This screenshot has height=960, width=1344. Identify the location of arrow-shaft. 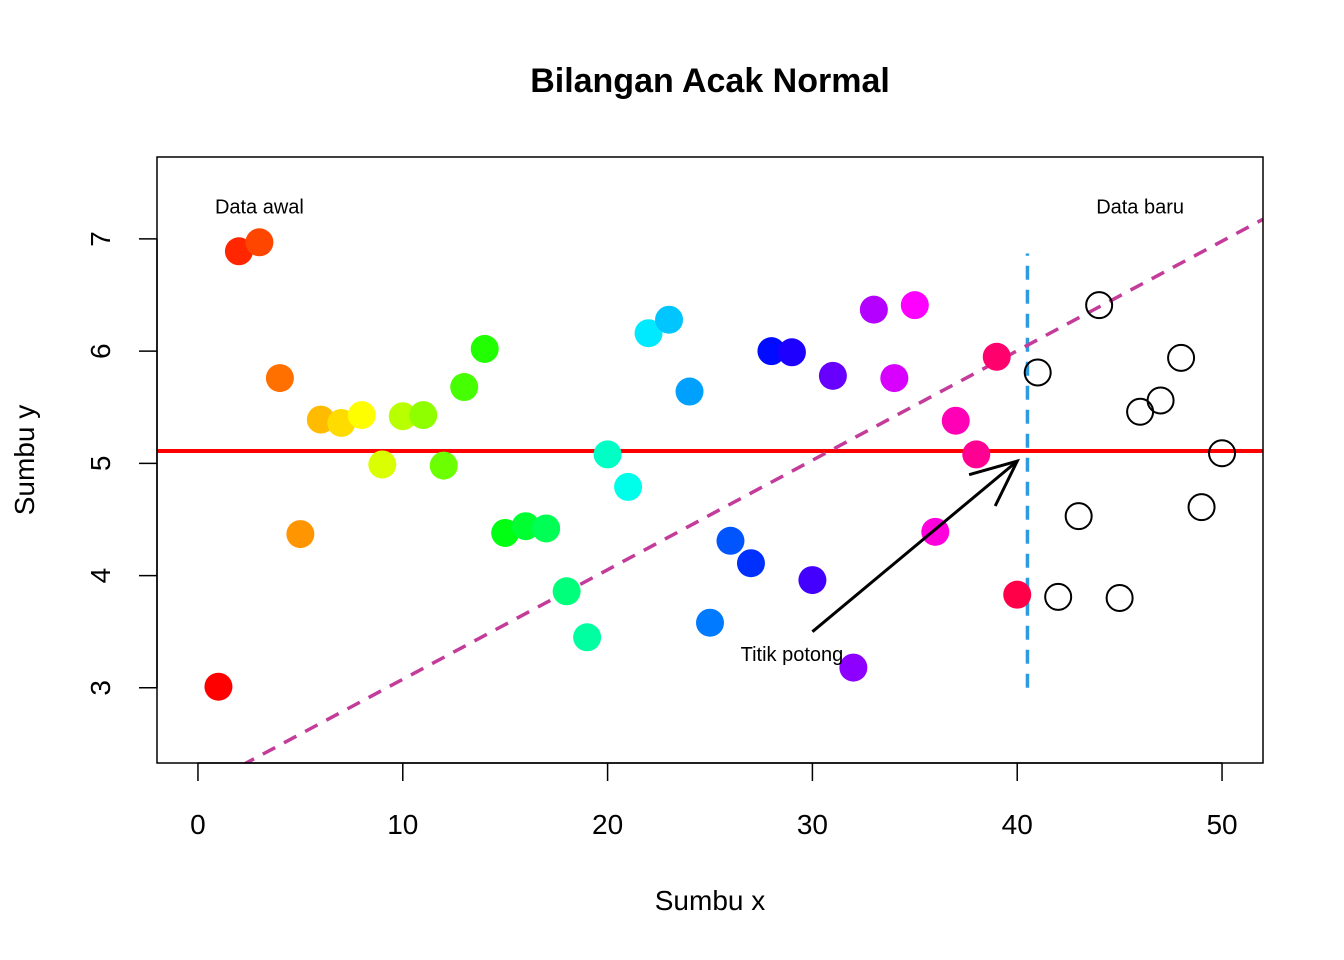
(915, 546).